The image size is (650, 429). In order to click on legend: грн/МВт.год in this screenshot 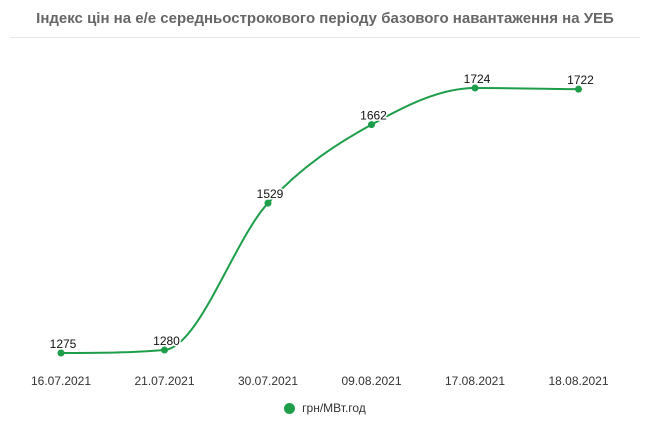, I will do `click(325, 408)`.